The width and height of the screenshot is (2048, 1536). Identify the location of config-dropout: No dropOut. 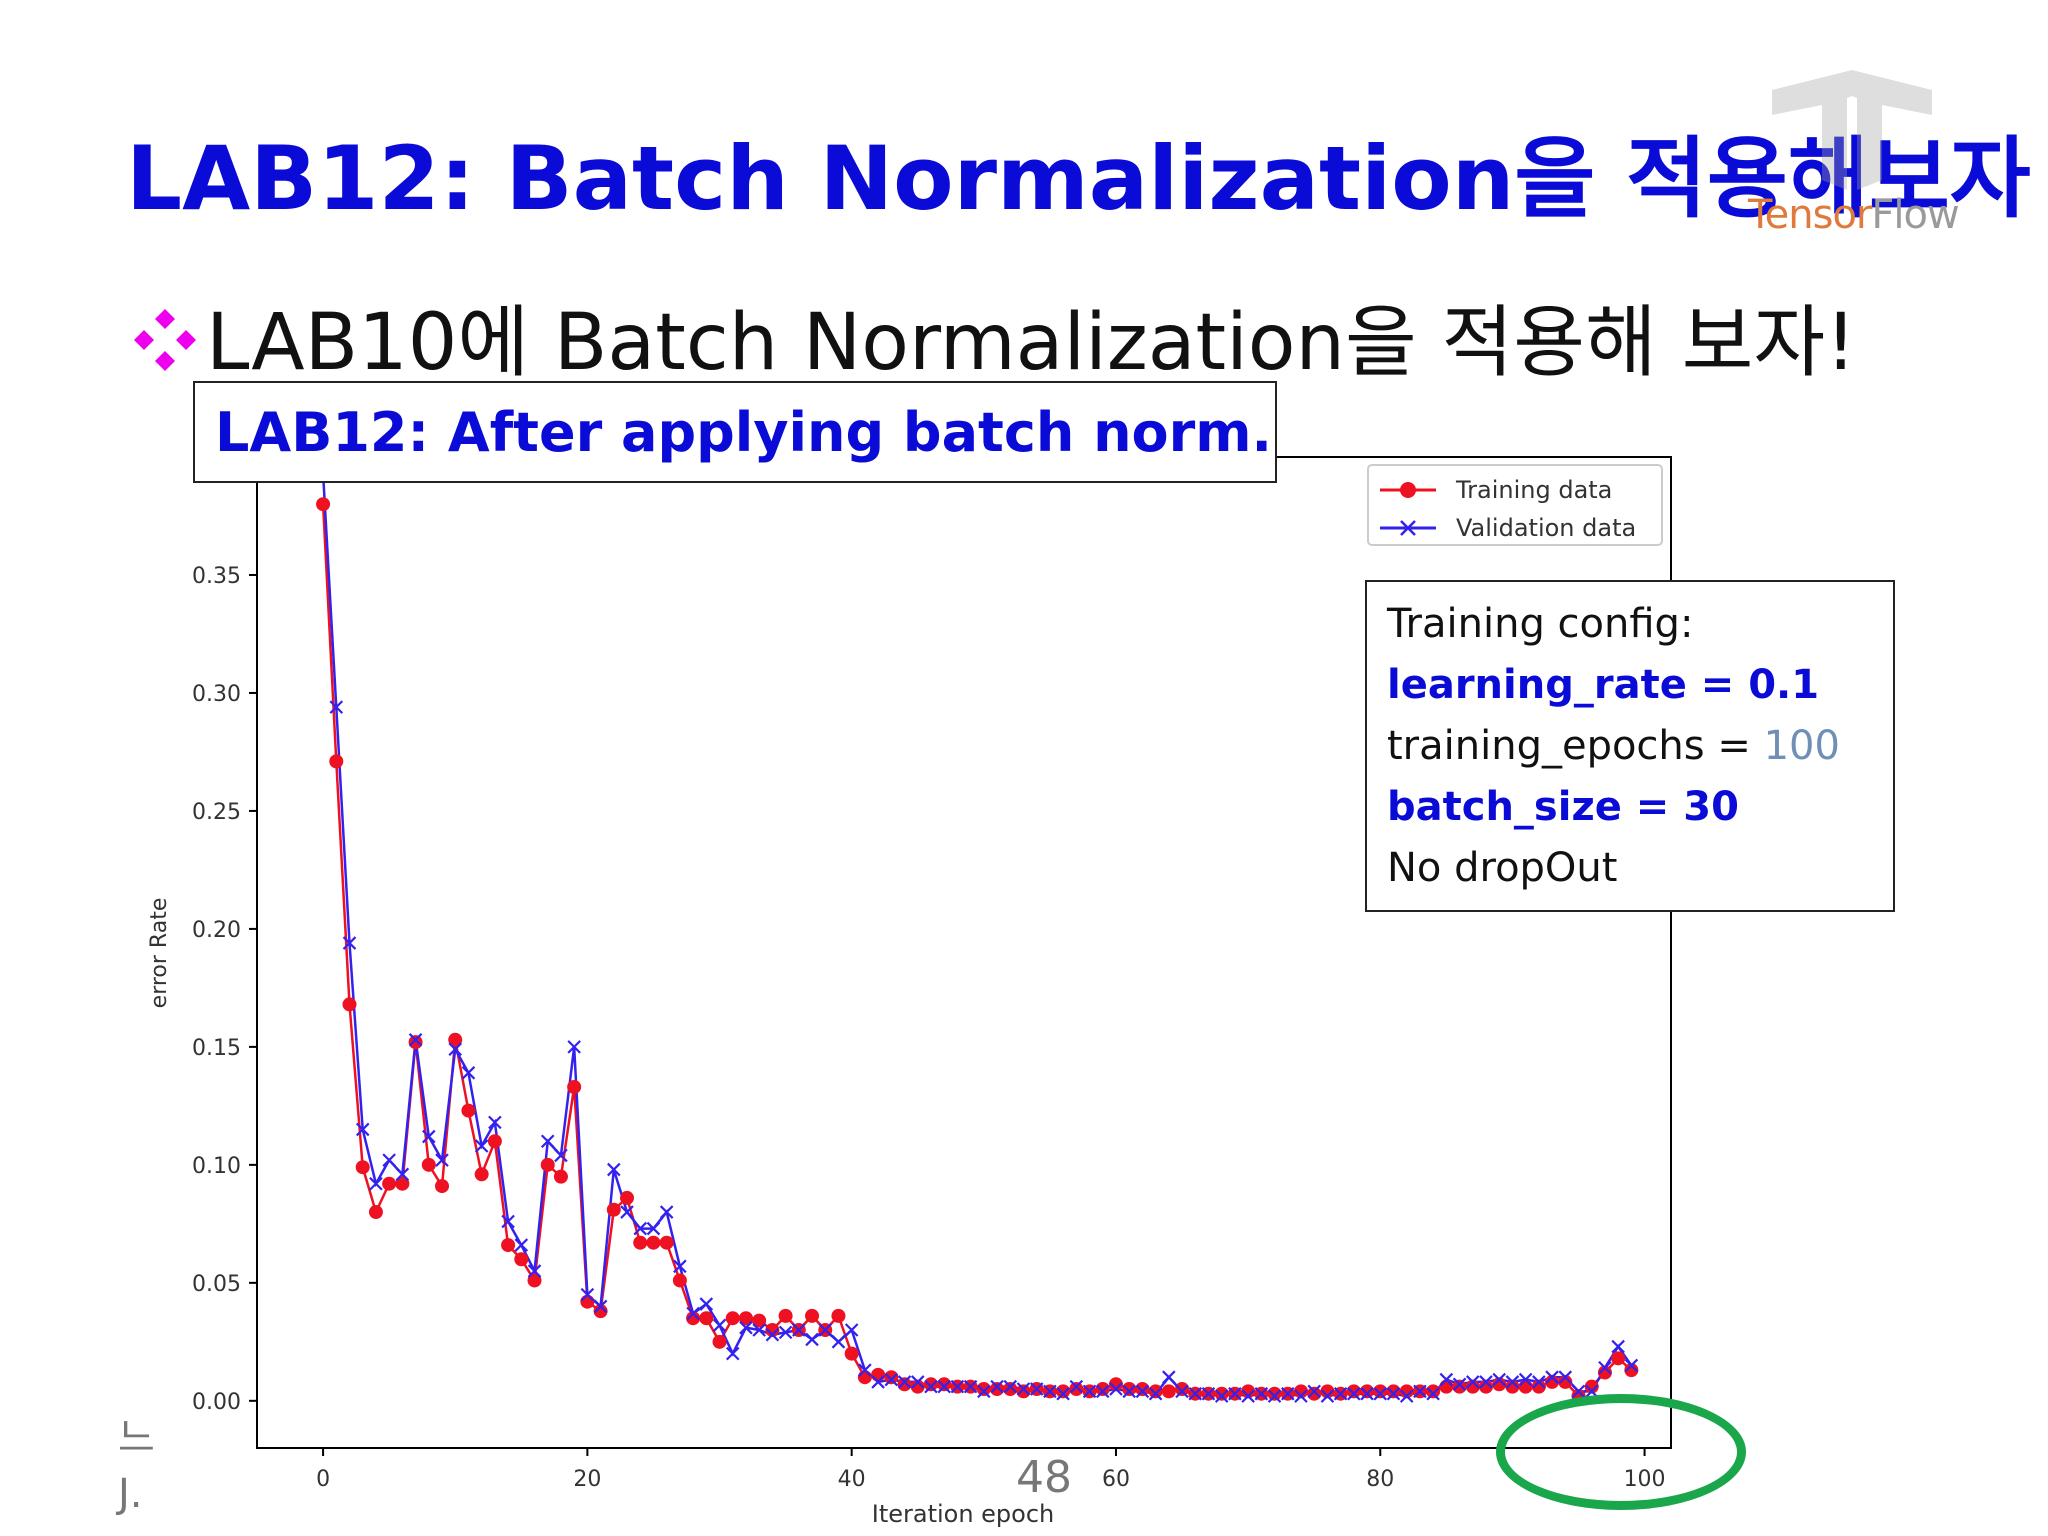
(1502, 868).